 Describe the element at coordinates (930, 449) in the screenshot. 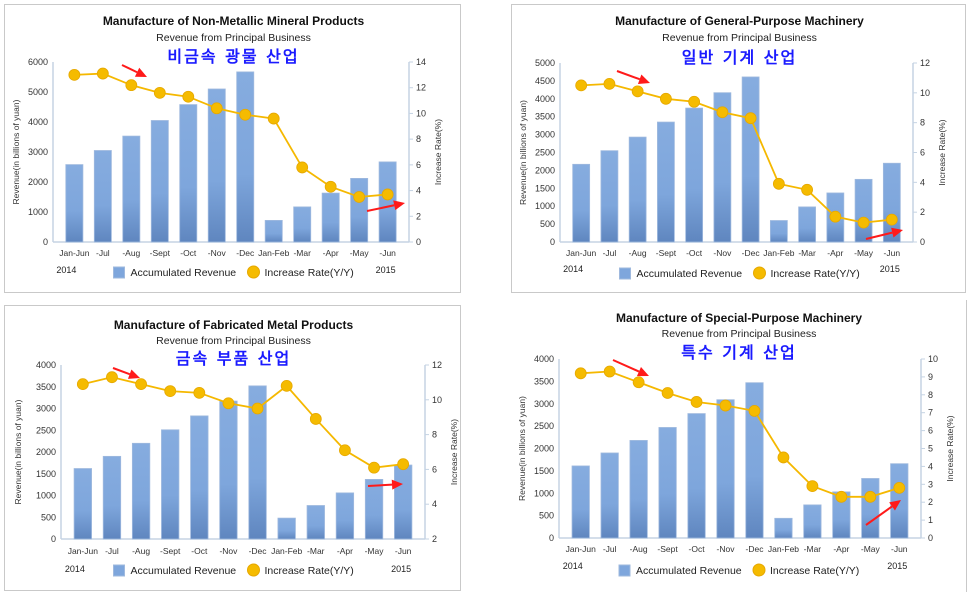

I see `y2-tick-label: 5` at that location.